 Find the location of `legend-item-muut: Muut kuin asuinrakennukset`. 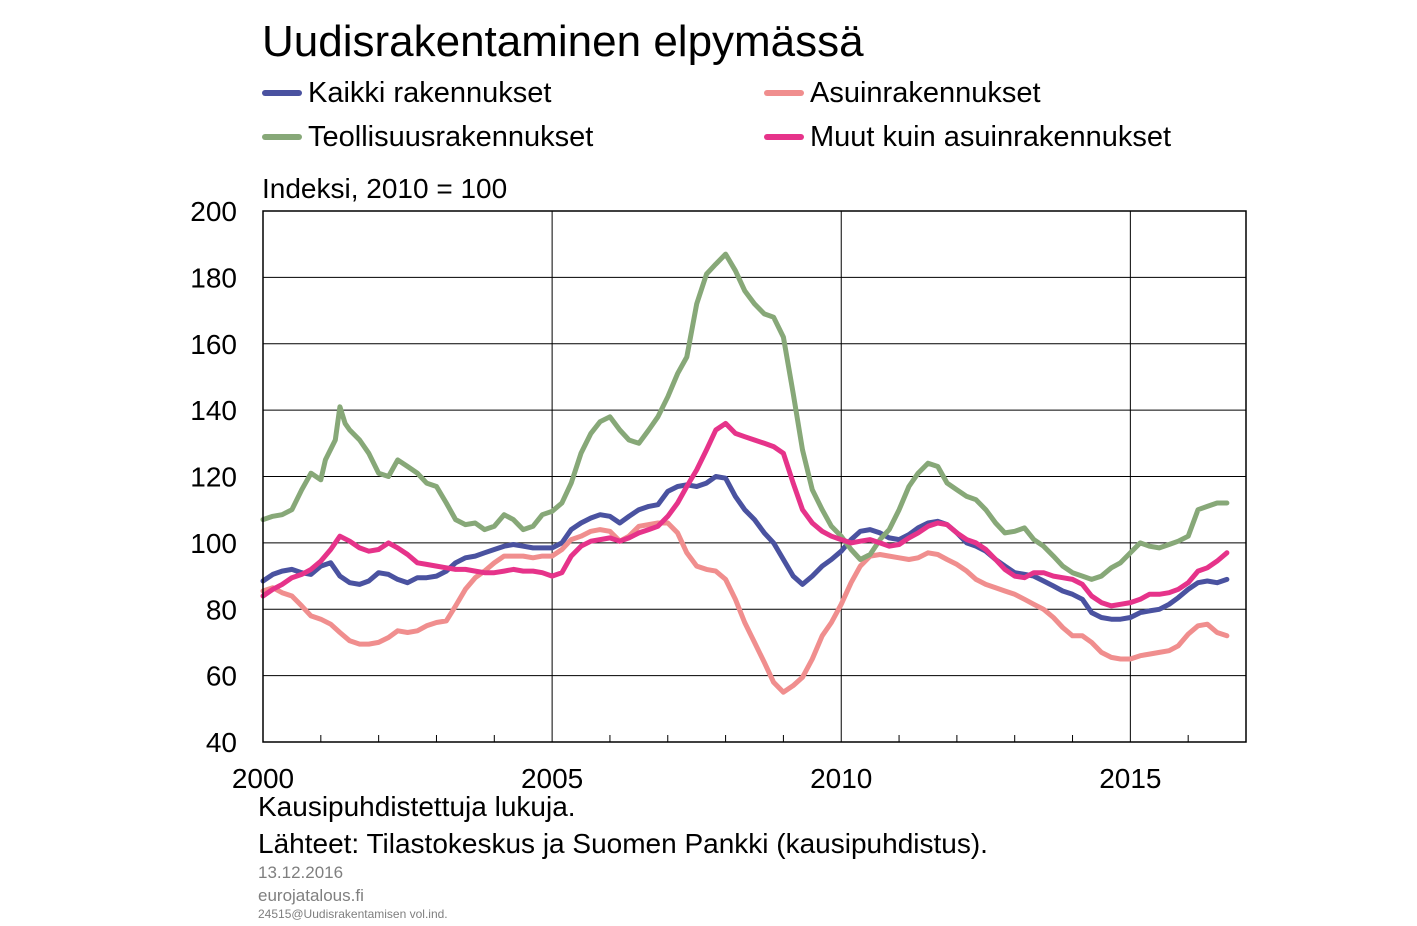

legend-item-muut: Muut kuin asuinrakennukset is located at coordinates (967, 137).